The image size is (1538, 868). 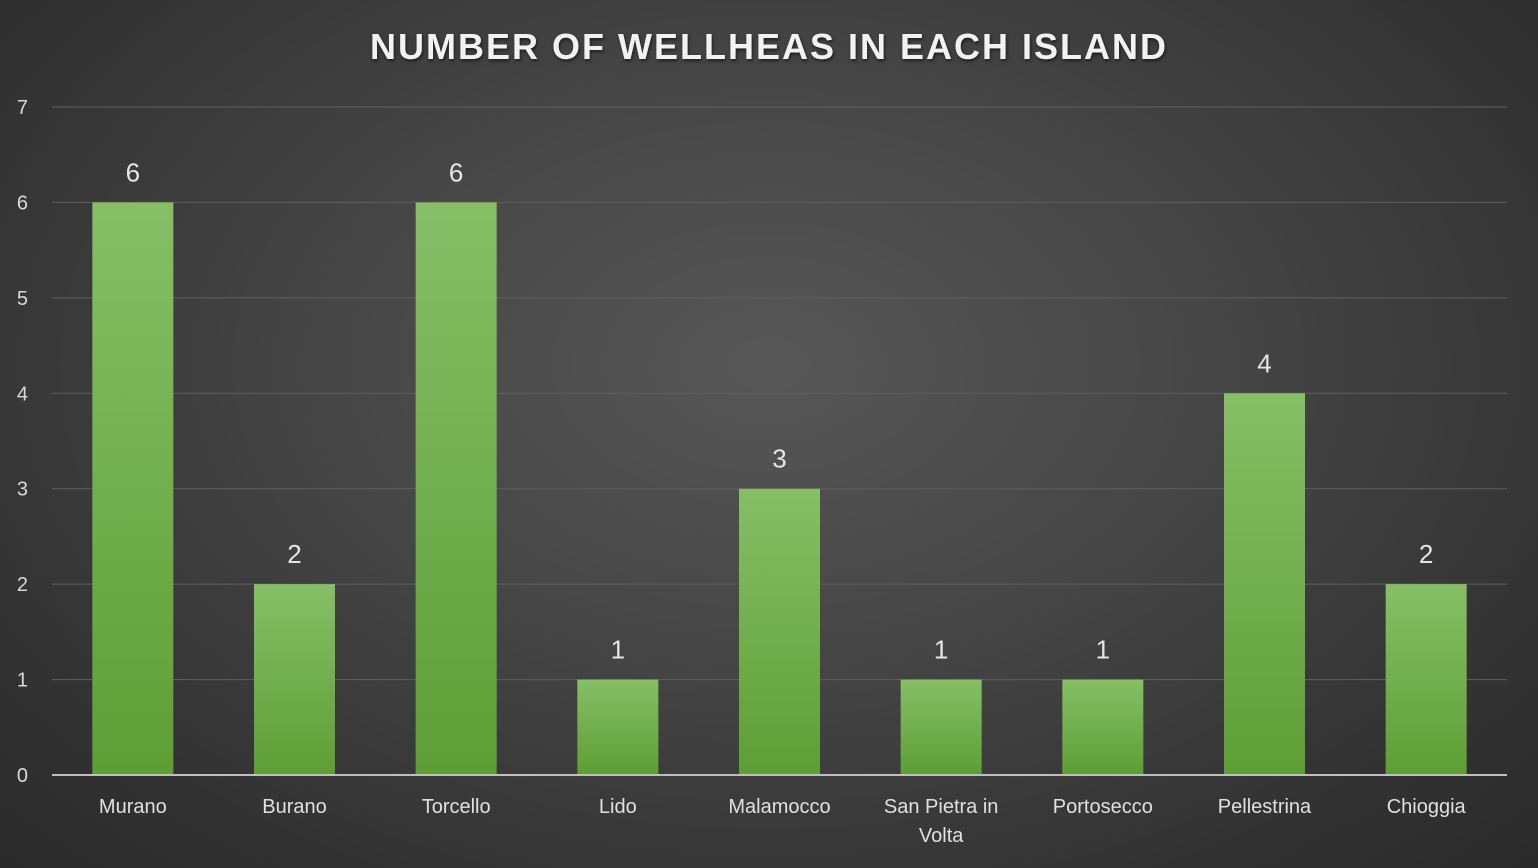 I want to click on y-tick-label: 7, so click(x=22, y=108).